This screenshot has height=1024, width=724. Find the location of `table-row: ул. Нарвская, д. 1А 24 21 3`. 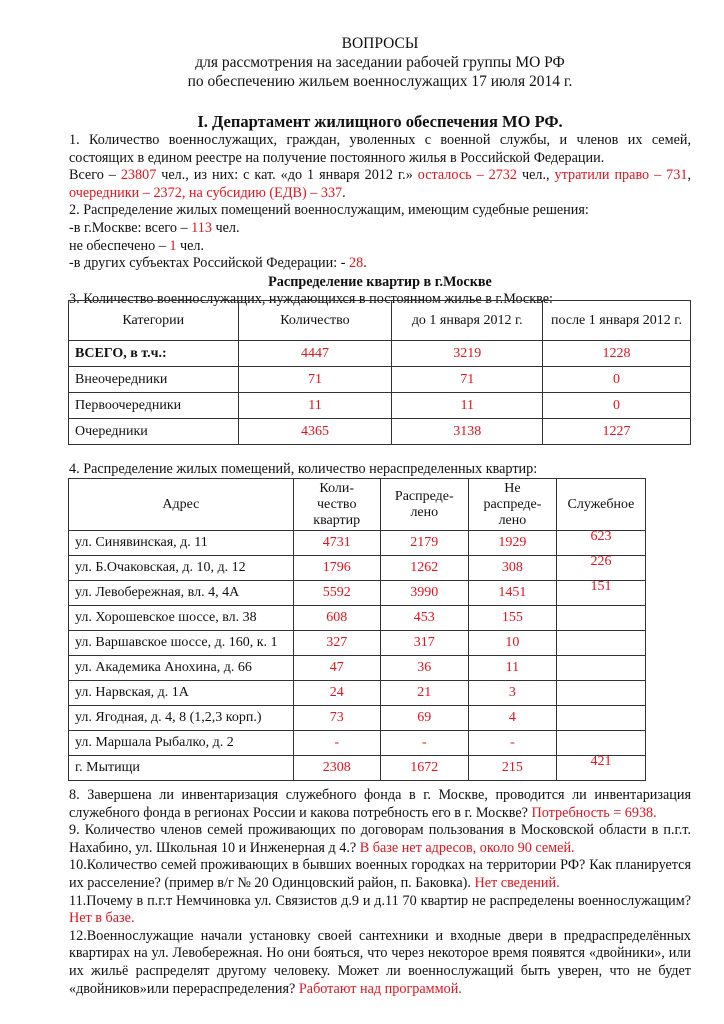

table-row: ул. Нарвская, д. 1А 24 21 3 is located at coordinates (357, 693).